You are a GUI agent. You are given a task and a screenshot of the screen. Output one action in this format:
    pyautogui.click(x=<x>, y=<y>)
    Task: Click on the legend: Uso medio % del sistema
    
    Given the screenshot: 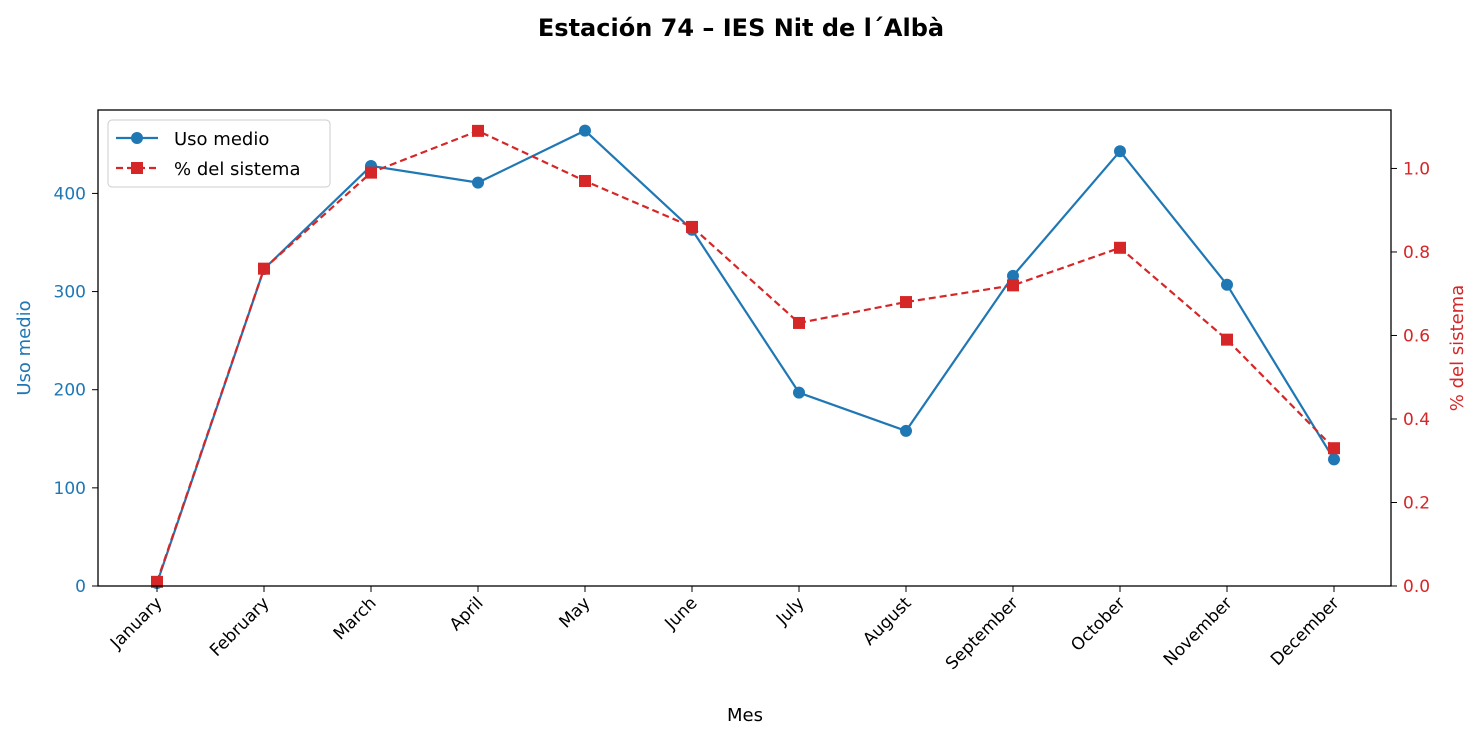 What is the action you would take?
    pyautogui.click(x=219, y=153)
    